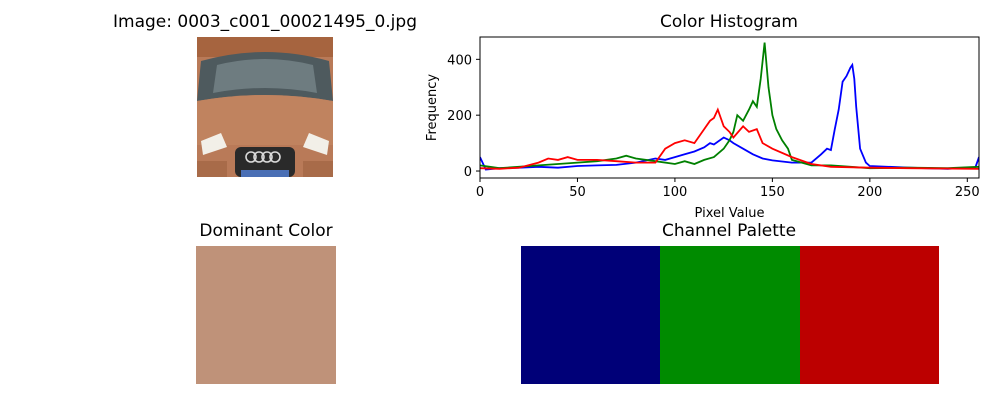  I want to click on dominant-color-swatch, so click(266, 315).